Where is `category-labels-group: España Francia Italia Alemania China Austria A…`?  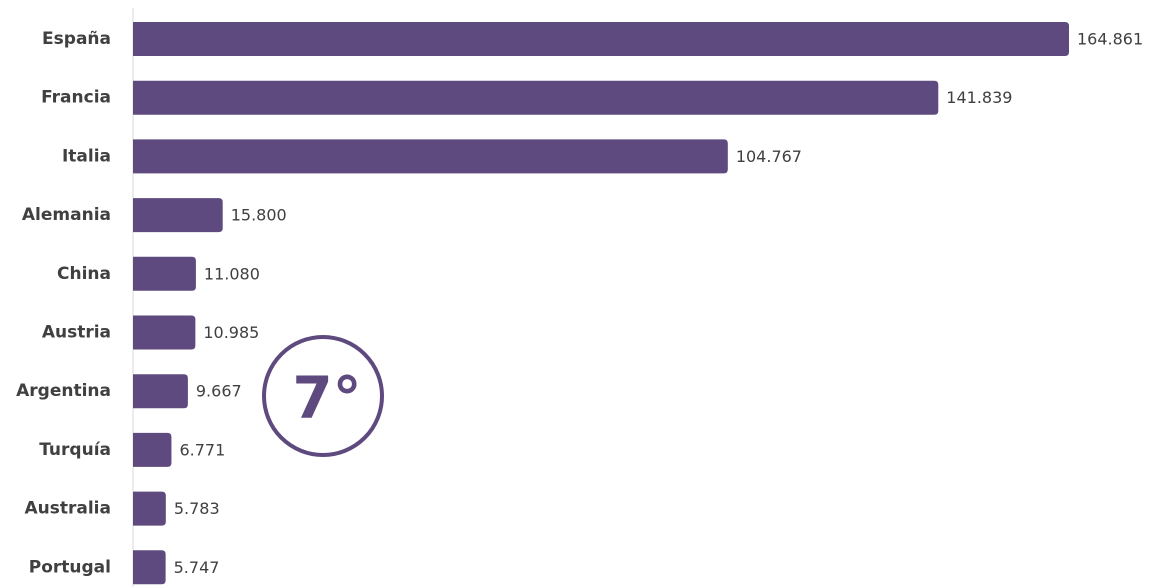
category-labels-group: España Francia Italia Alemania China Austria A… is located at coordinates (63, 303).